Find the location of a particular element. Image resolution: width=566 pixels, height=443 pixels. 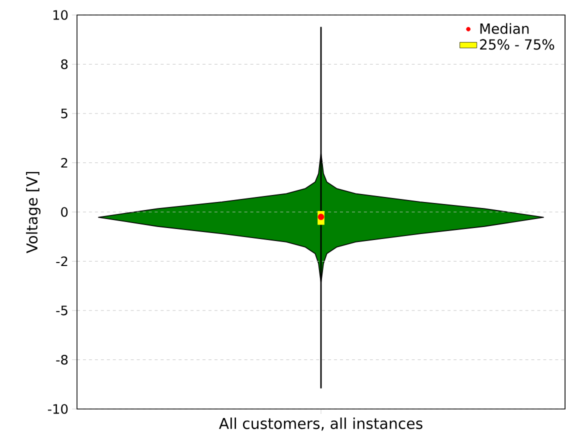

y-tick-label: 5 is located at coordinates (64, 113).